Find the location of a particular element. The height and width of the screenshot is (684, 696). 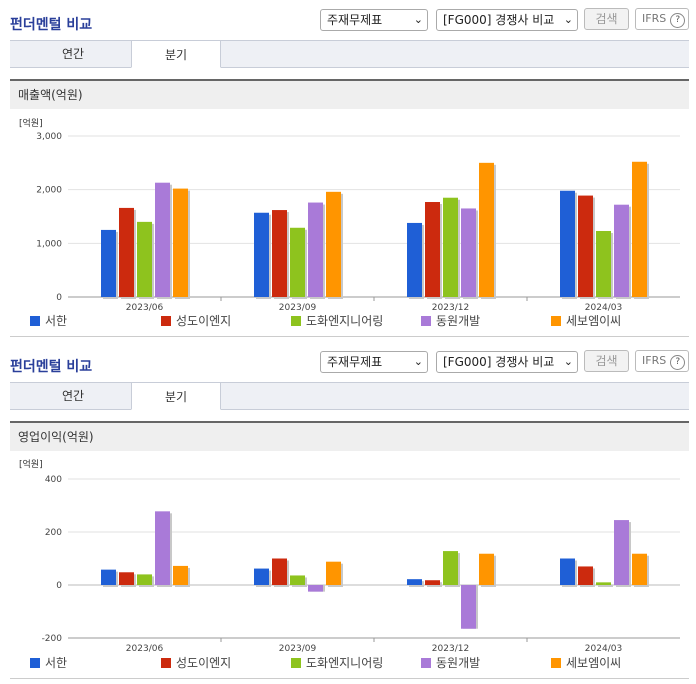

chart-subtitle: 매출액(억원) is located at coordinates (349, 94).